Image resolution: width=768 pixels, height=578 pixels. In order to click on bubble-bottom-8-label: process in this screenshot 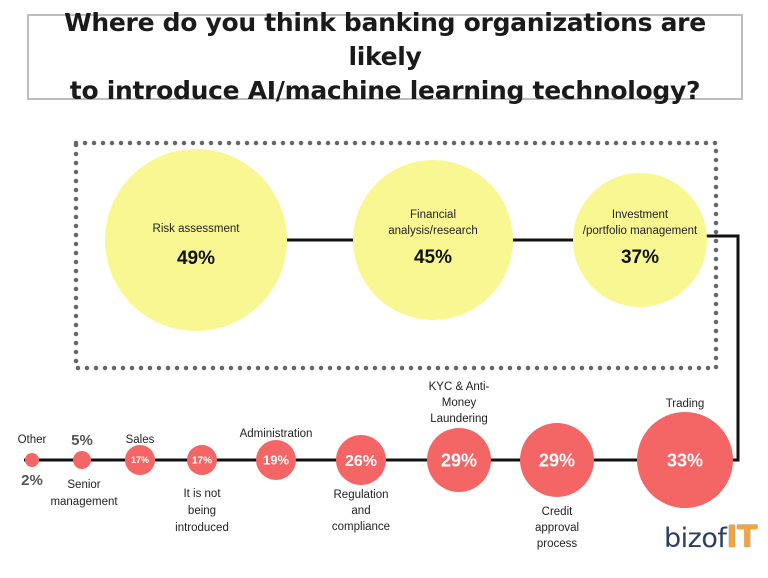, I will do `click(557, 544)`.